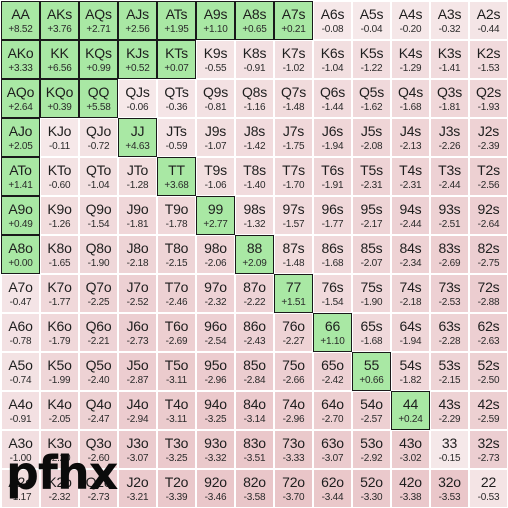 This screenshot has height=508, width=508. What do you see at coordinates (332, 293) in the screenshot?
I see `hand-cell: 76s -1.54` at bounding box center [332, 293].